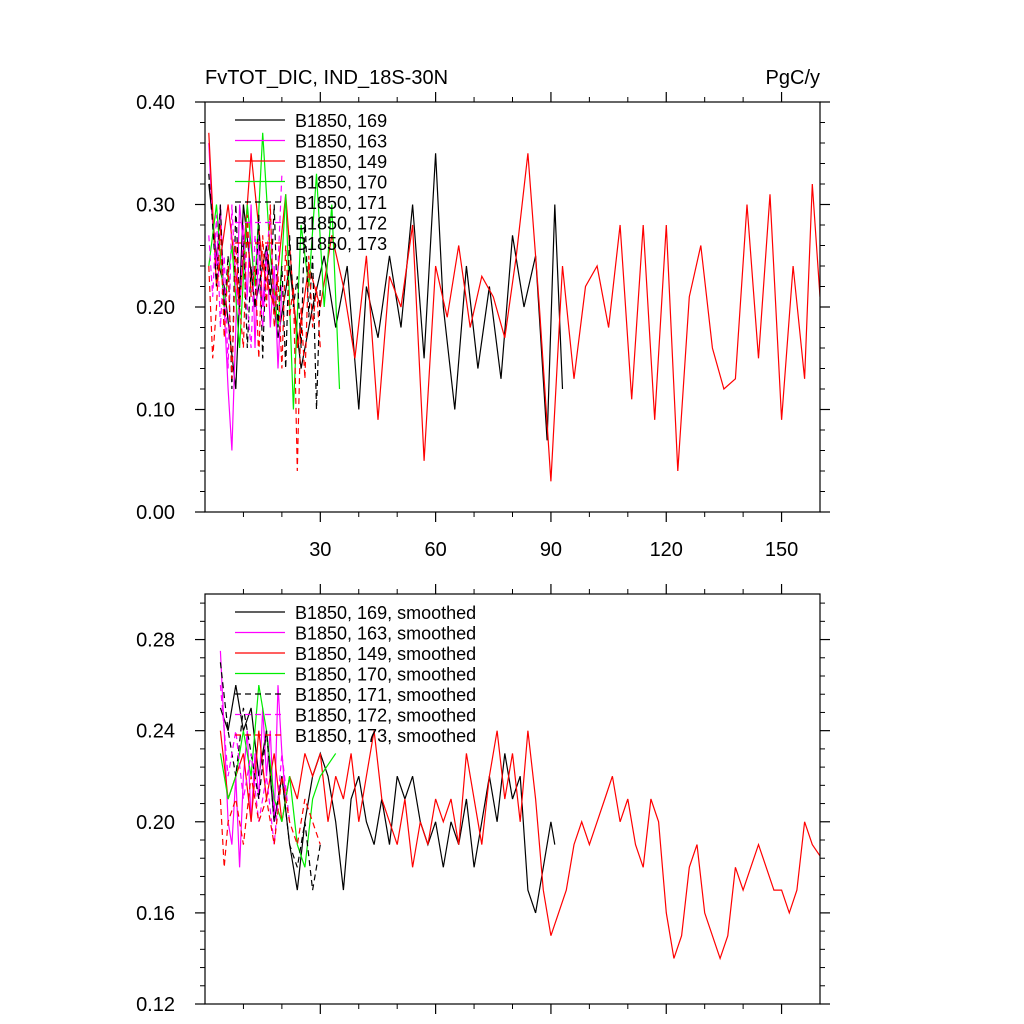  What do you see at coordinates (341, 183) in the screenshot?
I see `legend-label: B1850, 170` at bounding box center [341, 183].